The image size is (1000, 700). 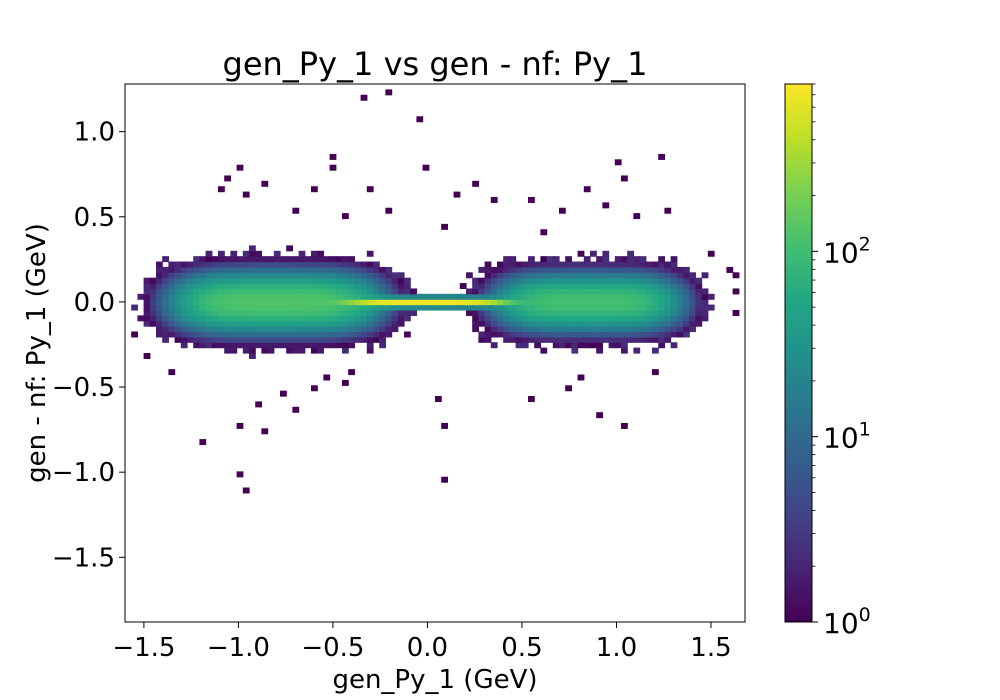 What do you see at coordinates (143, 648) in the screenshot?
I see `x-tick-label: −1.5` at bounding box center [143, 648].